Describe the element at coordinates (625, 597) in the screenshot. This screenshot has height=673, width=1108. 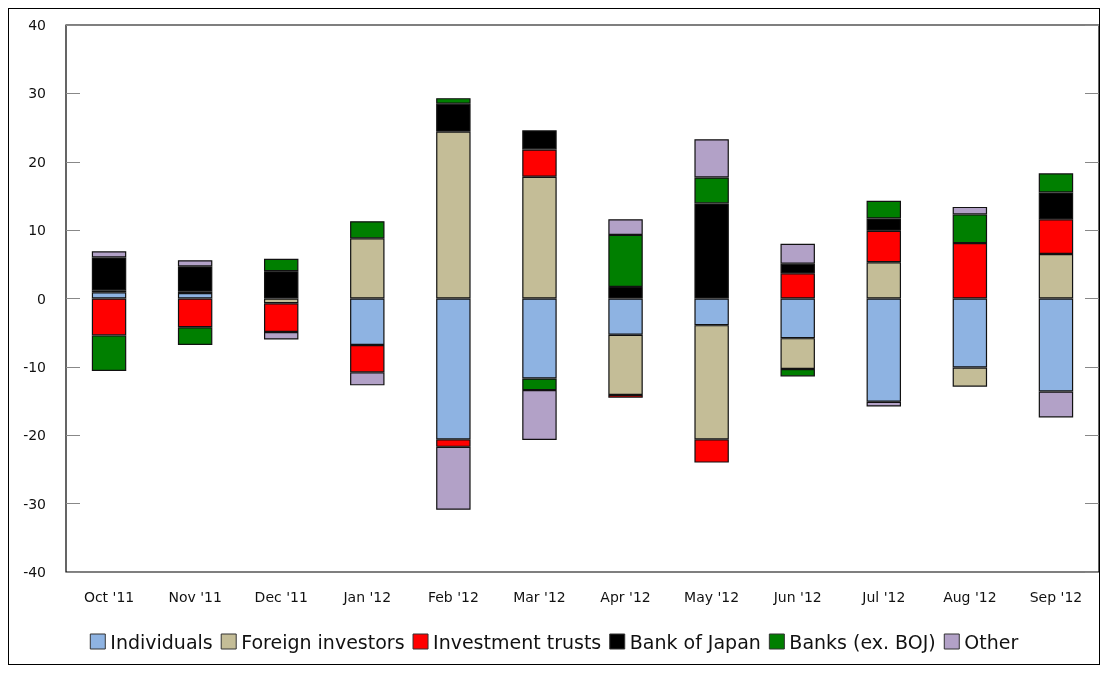
I see `x-tick-label: Apr '12` at that location.